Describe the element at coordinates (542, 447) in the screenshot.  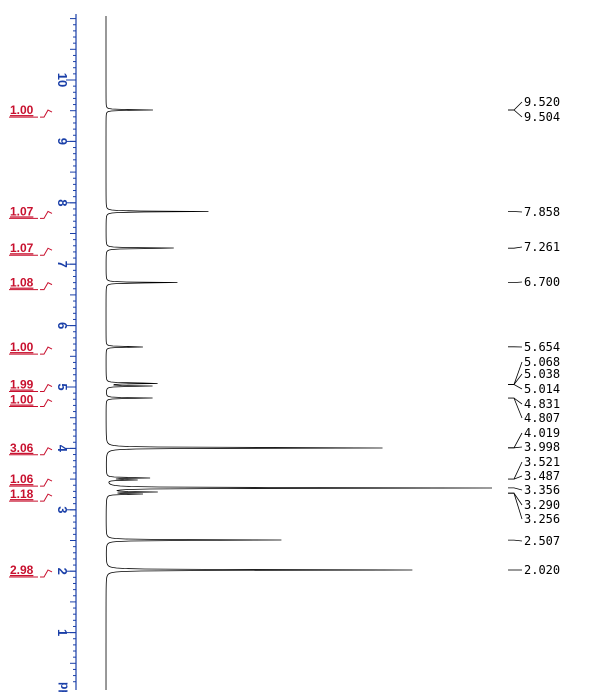
I see `peak-shift-label: 3.998` at that location.